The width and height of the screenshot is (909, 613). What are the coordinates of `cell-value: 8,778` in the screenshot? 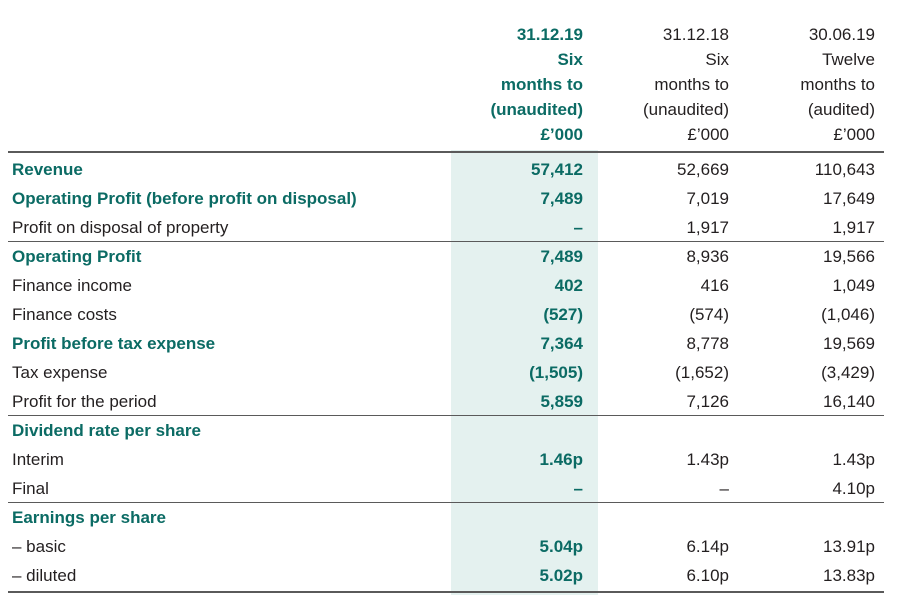 It's located at (707, 343).